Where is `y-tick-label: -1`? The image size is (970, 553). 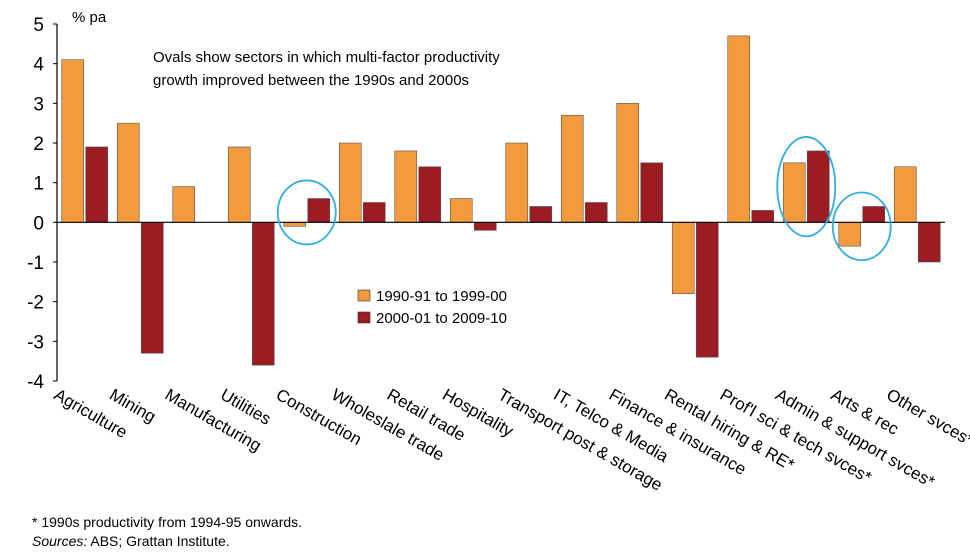
y-tick-label: -1 is located at coordinates (35, 263).